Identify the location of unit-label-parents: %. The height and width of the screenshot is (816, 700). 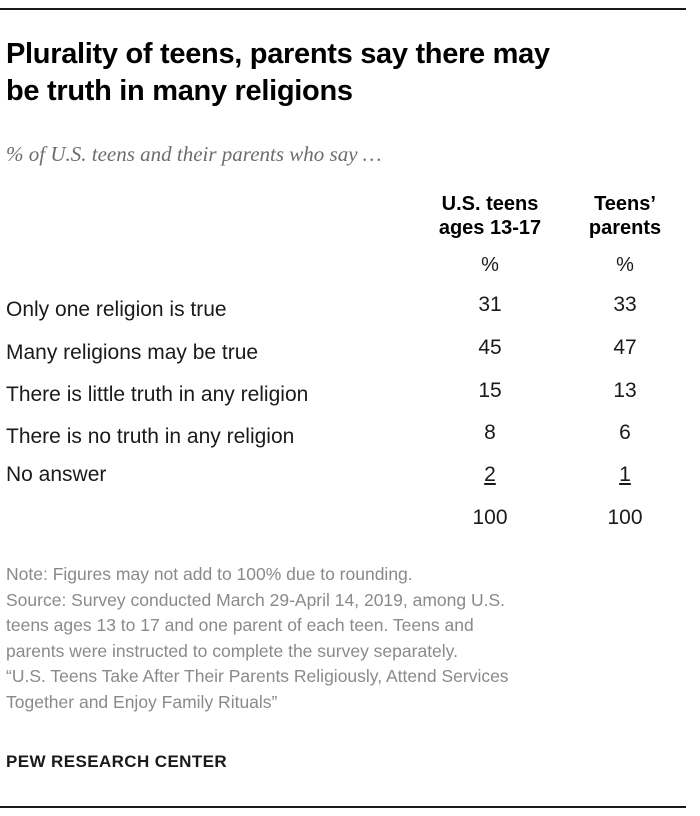
(625, 265).